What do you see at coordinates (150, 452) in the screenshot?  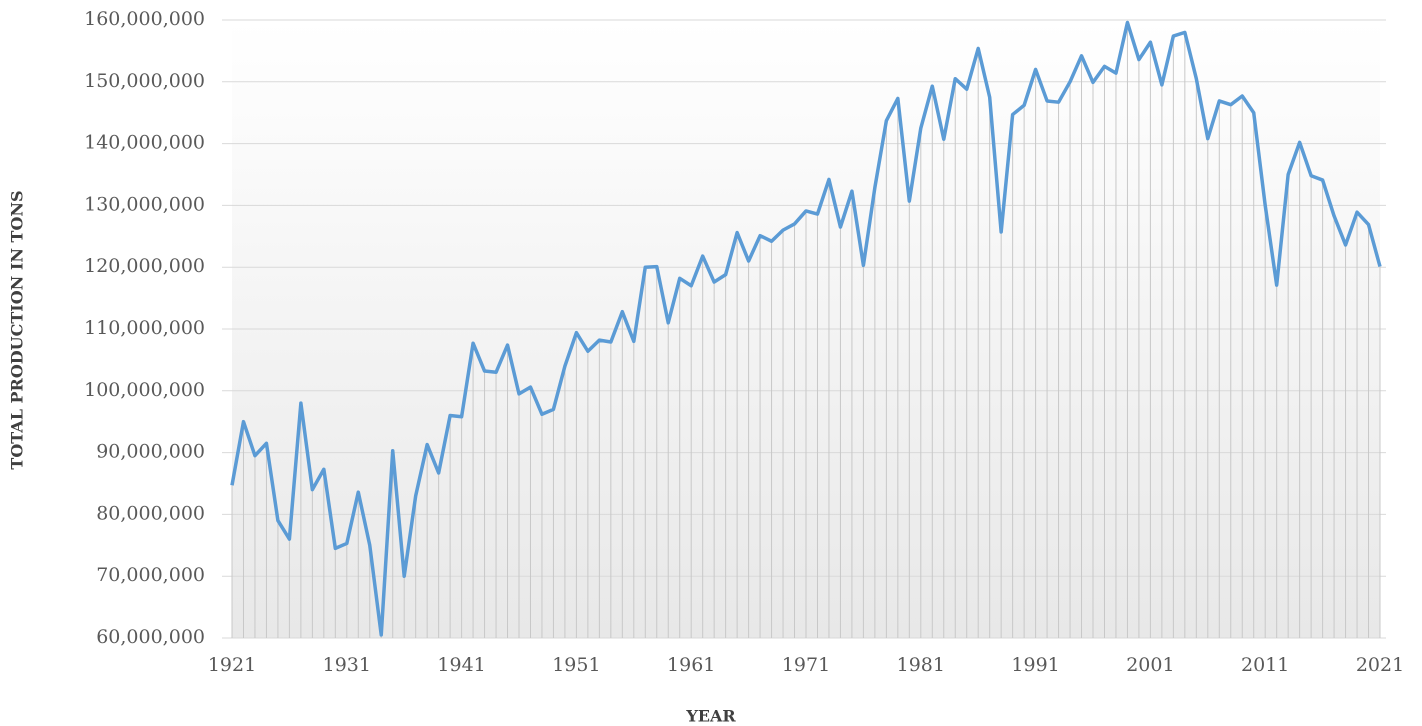 I see `y-tick-label: 90,000,000` at bounding box center [150, 452].